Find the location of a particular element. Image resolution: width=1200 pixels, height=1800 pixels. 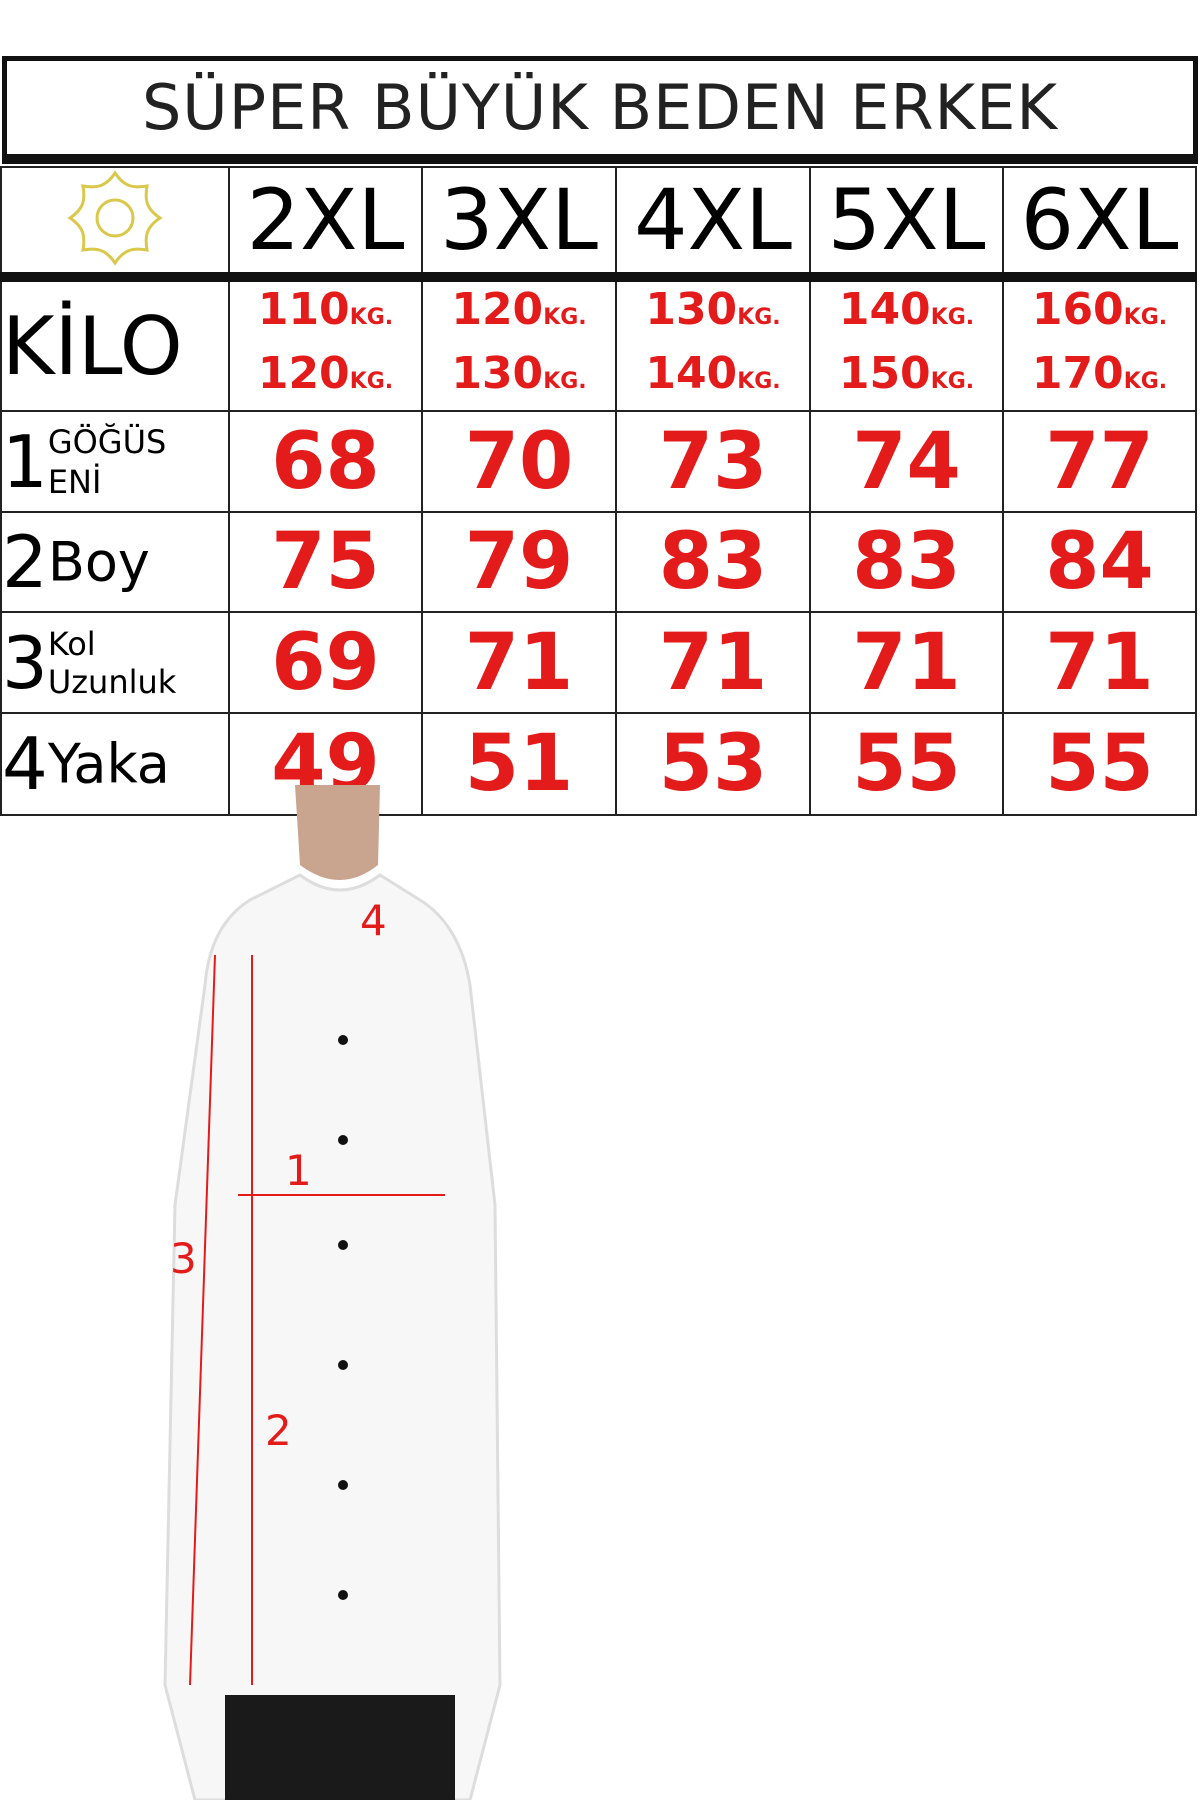

length-value: 75 is located at coordinates (325, 562).